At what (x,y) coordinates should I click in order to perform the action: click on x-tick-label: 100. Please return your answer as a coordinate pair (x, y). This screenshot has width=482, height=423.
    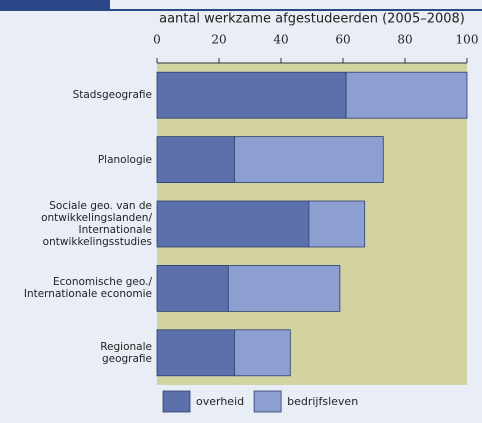
    Looking at the image, I should click on (467, 40).